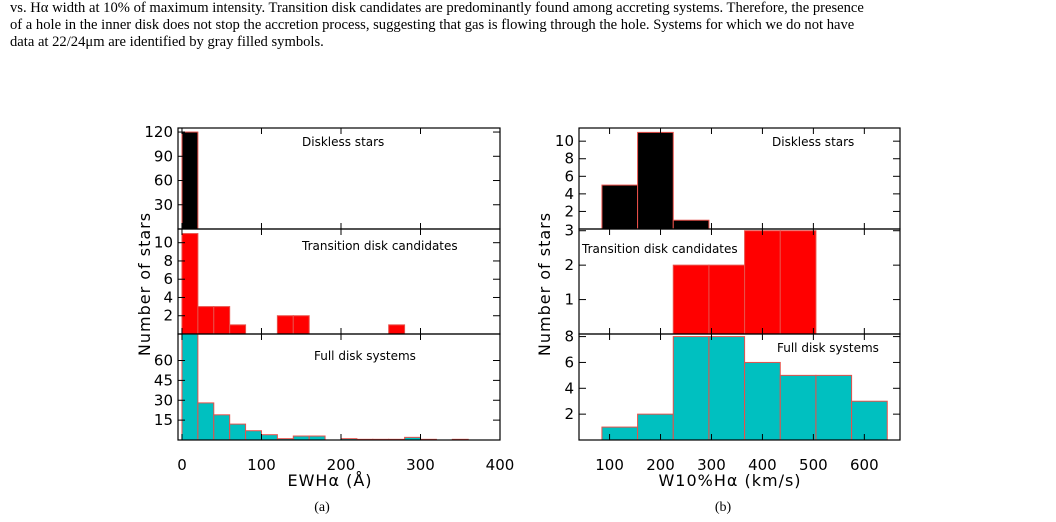  What do you see at coordinates (163, 420) in the screenshot?
I see `y-tick-label: 15` at bounding box center [163, 420].